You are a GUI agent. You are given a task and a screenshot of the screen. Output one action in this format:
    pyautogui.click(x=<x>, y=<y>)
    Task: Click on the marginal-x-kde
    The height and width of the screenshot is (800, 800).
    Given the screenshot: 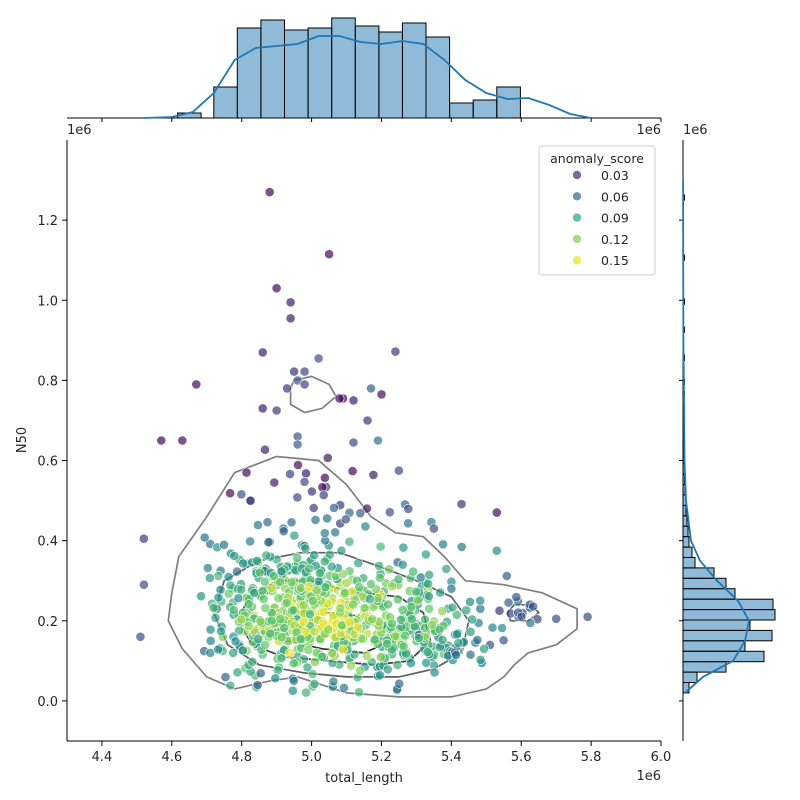 What is the action you would take?
    pyautogui.click(x=367, y=77)
    